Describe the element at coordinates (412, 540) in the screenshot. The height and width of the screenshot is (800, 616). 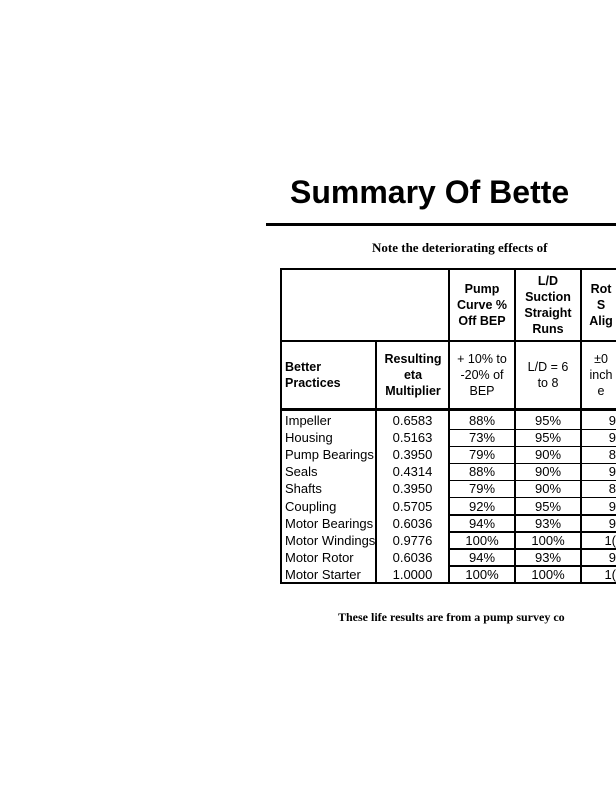
I see `row-eta-multiplier: 0.9776` at that location.